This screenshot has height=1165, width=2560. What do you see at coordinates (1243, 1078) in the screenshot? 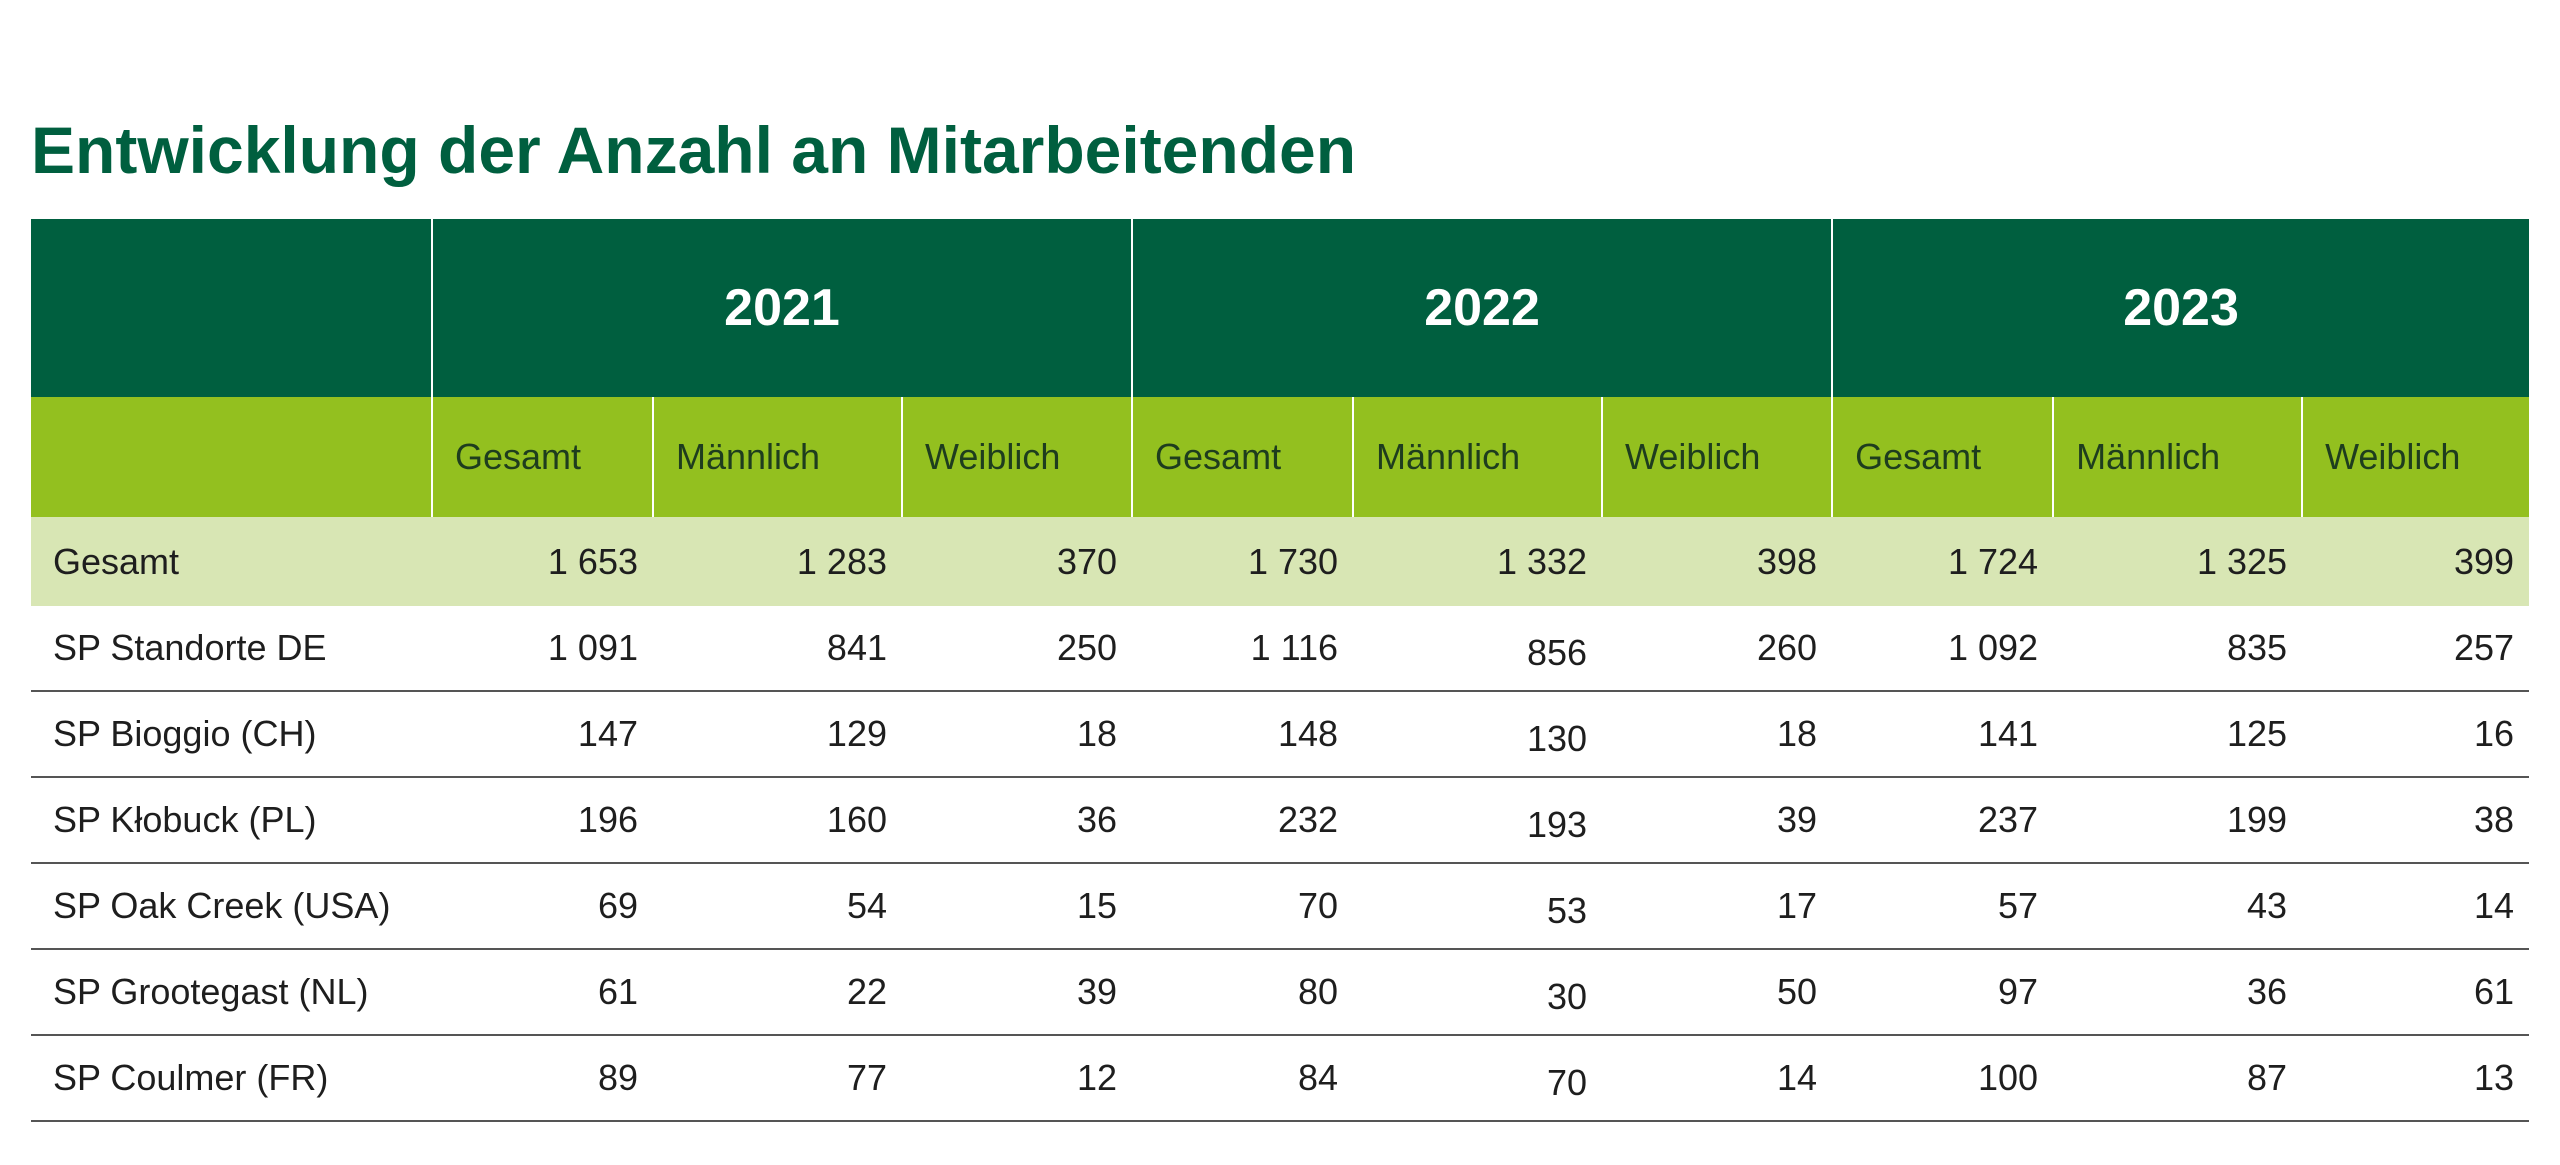
I see `table-cell: 84` at bounding box center [1243, 1078].